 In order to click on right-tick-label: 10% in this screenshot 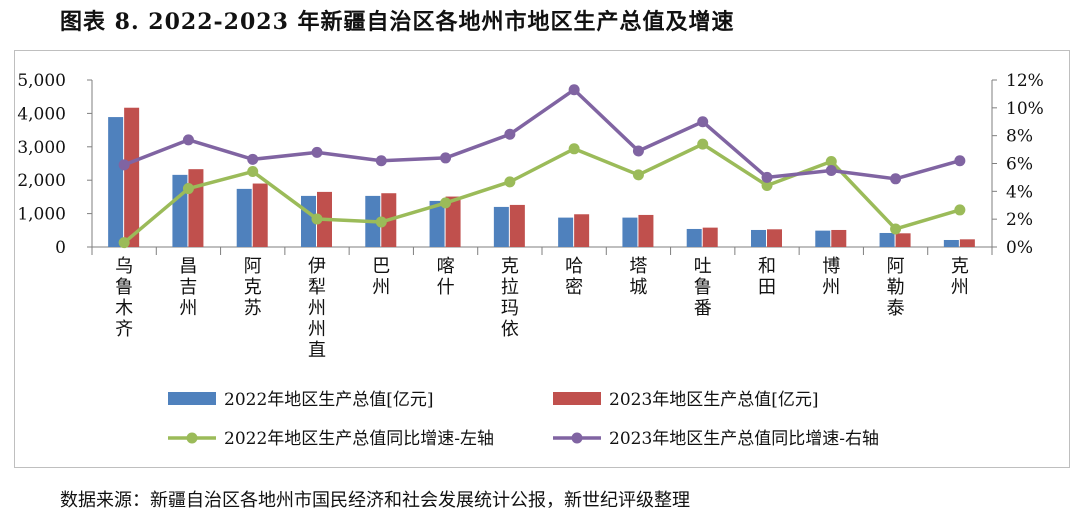, I will do `click(1025, 109)`.